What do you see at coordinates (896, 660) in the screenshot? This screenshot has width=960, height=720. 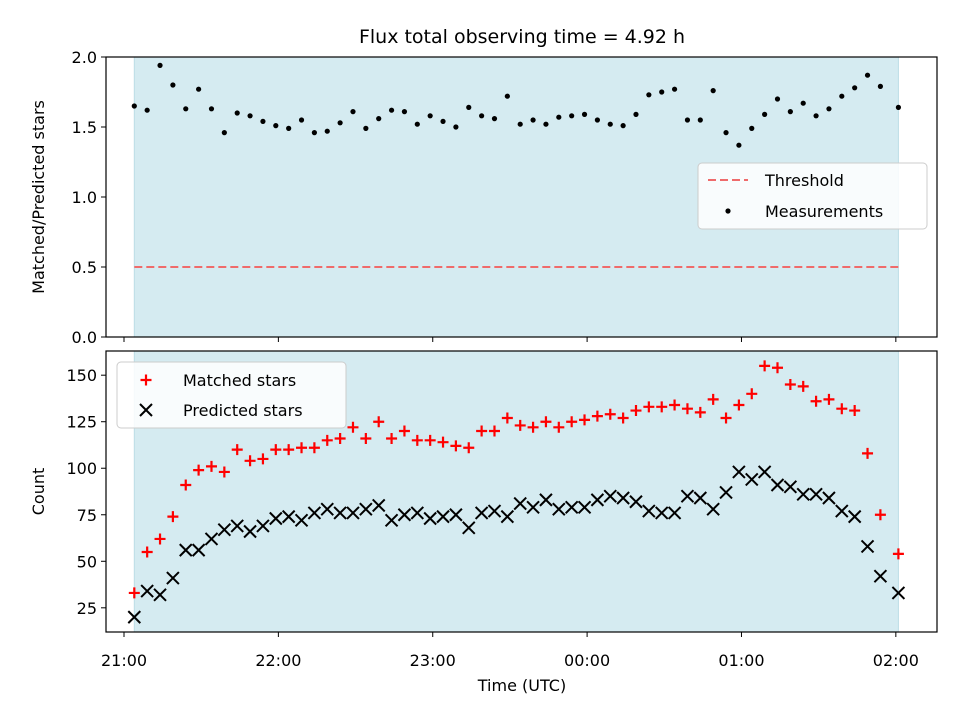 I see `x-tick-label: 02:00` at bounding box center [896, 660].